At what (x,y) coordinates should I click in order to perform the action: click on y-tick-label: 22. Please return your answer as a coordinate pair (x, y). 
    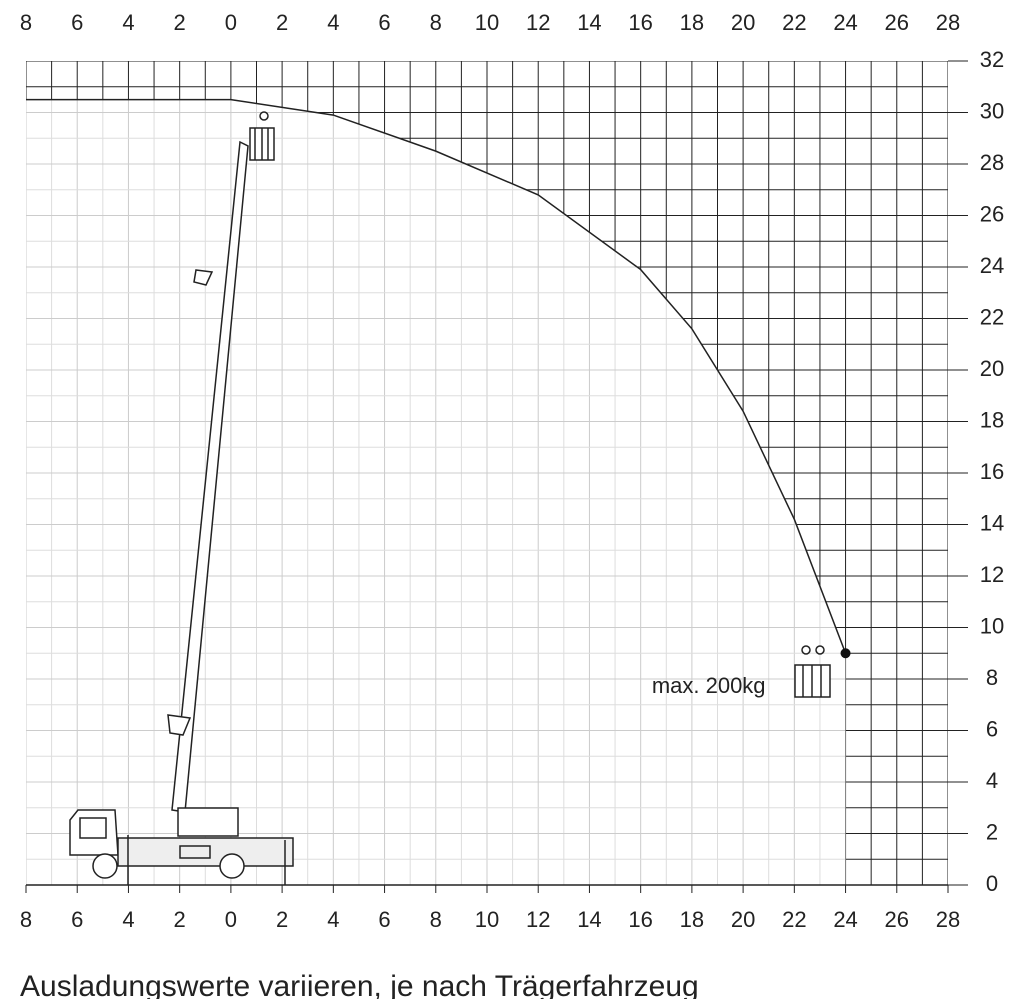
    Looking at the image, I should click on (992, 316).